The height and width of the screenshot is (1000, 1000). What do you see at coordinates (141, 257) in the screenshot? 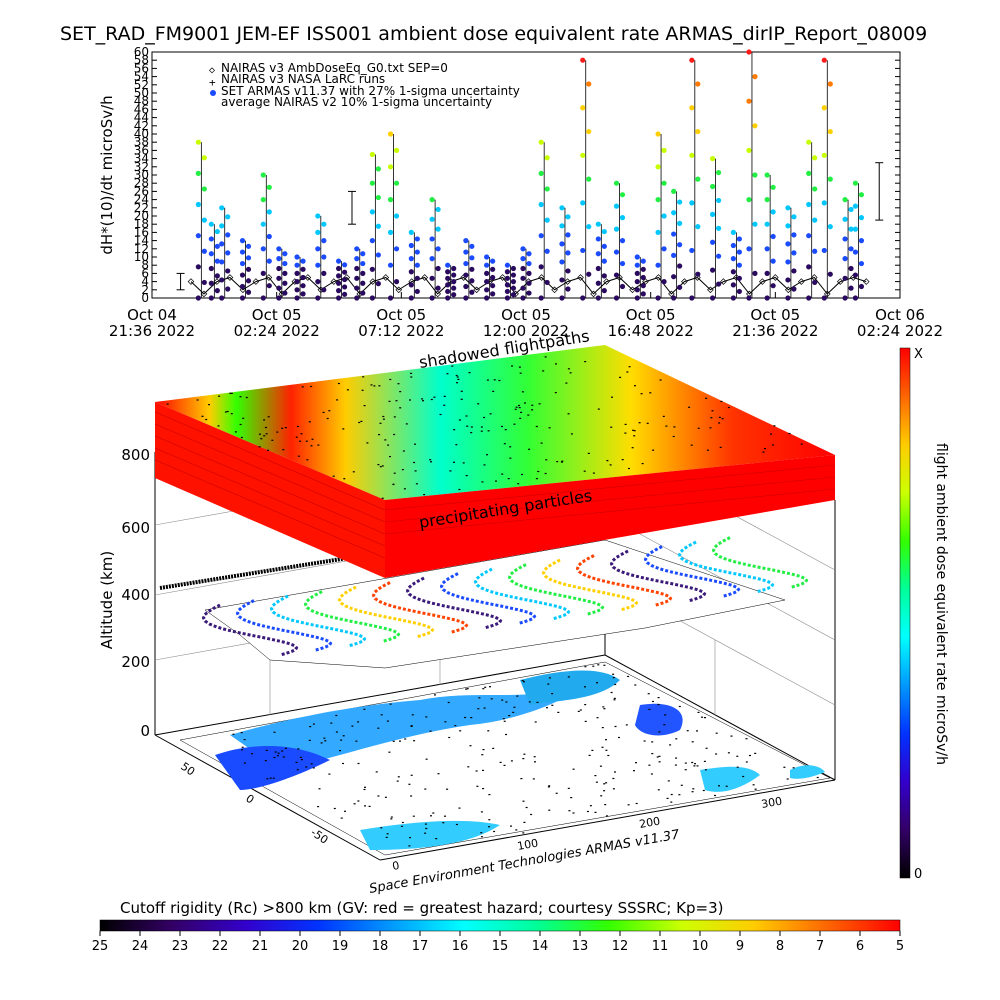
I see `top-y-tick-label: 10` at bounding box center [141, 257].